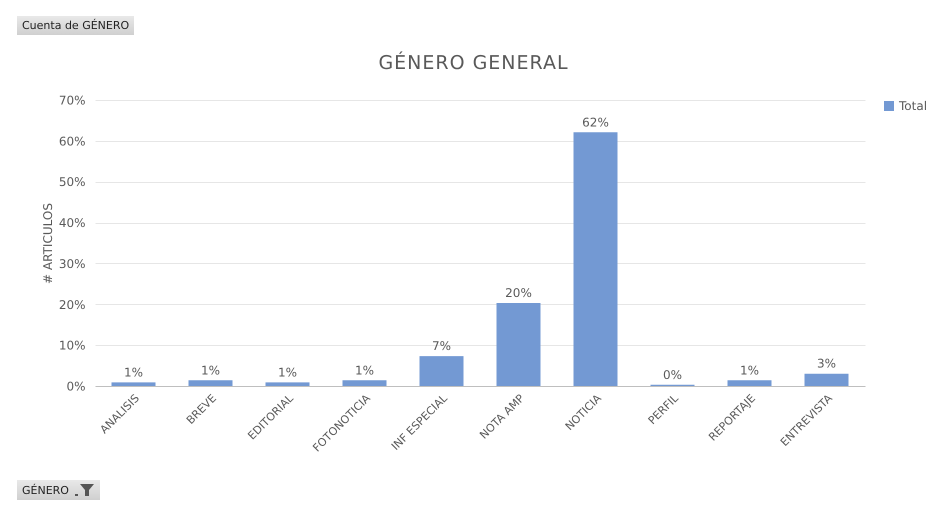 This screenshot has width=947, height=508. What do you see at coordinates (72, 141) in the screenshot?
I see `y-tick-label: 60%` at bounding box center [72, 141].